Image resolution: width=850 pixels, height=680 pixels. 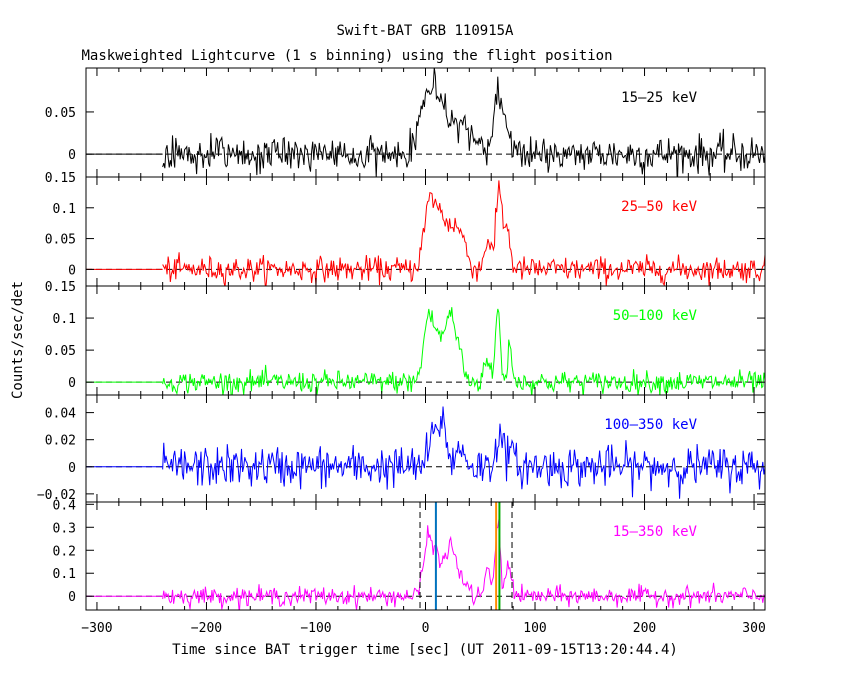 What do you see at coordinates (64, 551) in the screenshot?
I see `y-tick-label: 0.2` at bounding box center [64, 551].